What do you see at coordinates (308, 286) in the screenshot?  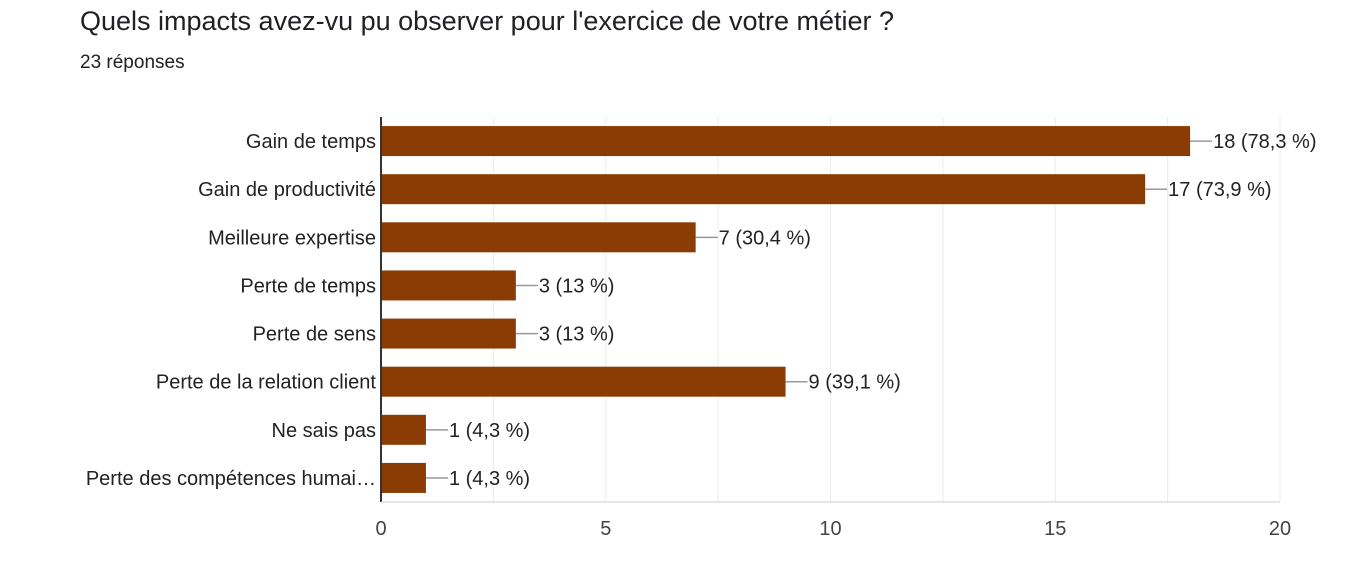 I see `category-label: Perte de temps` at bounding box center [308, 286].